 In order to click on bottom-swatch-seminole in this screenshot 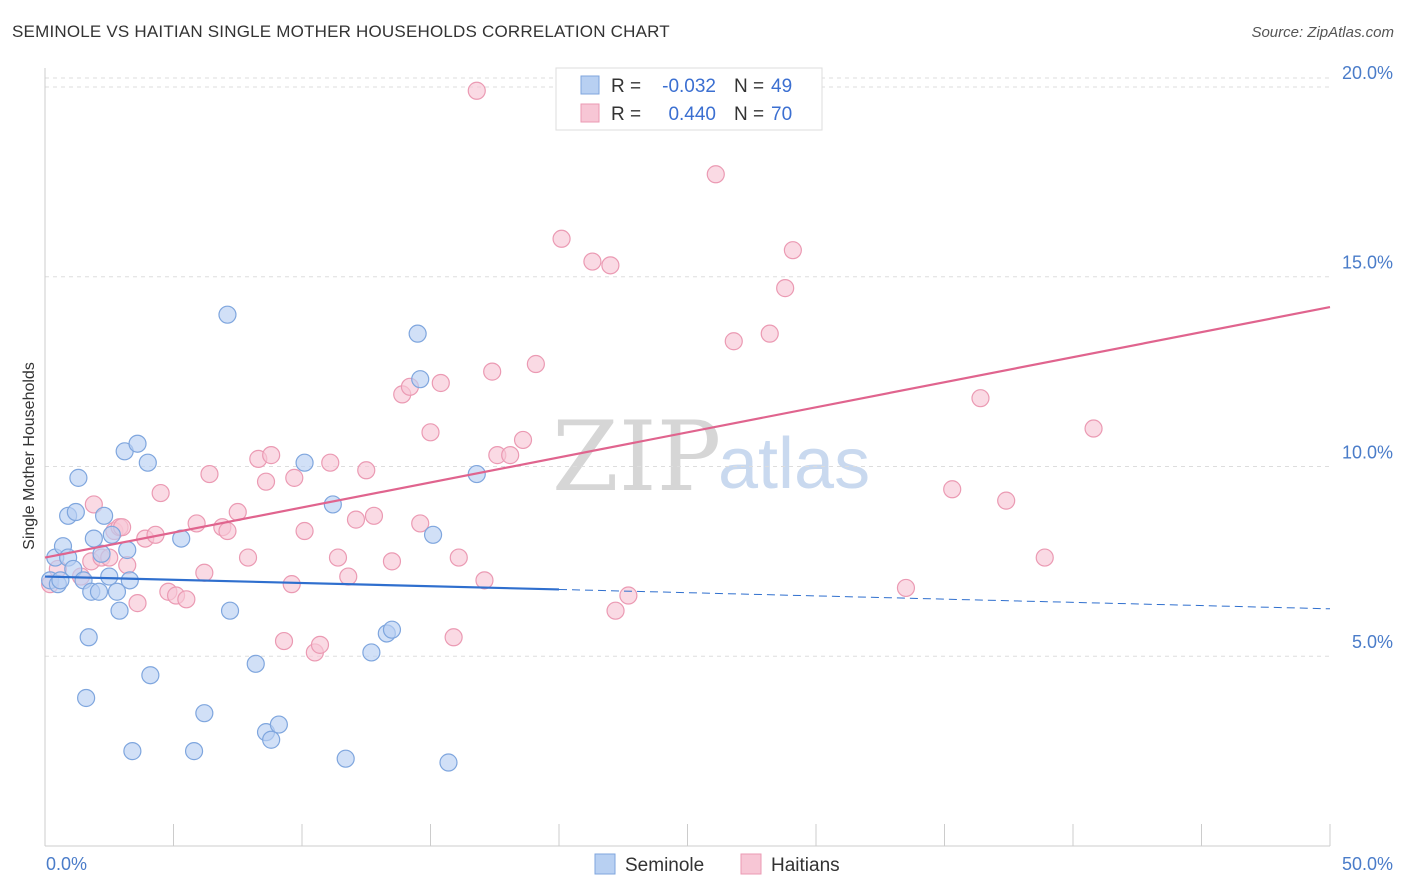, I will do `click(605, 864)`.